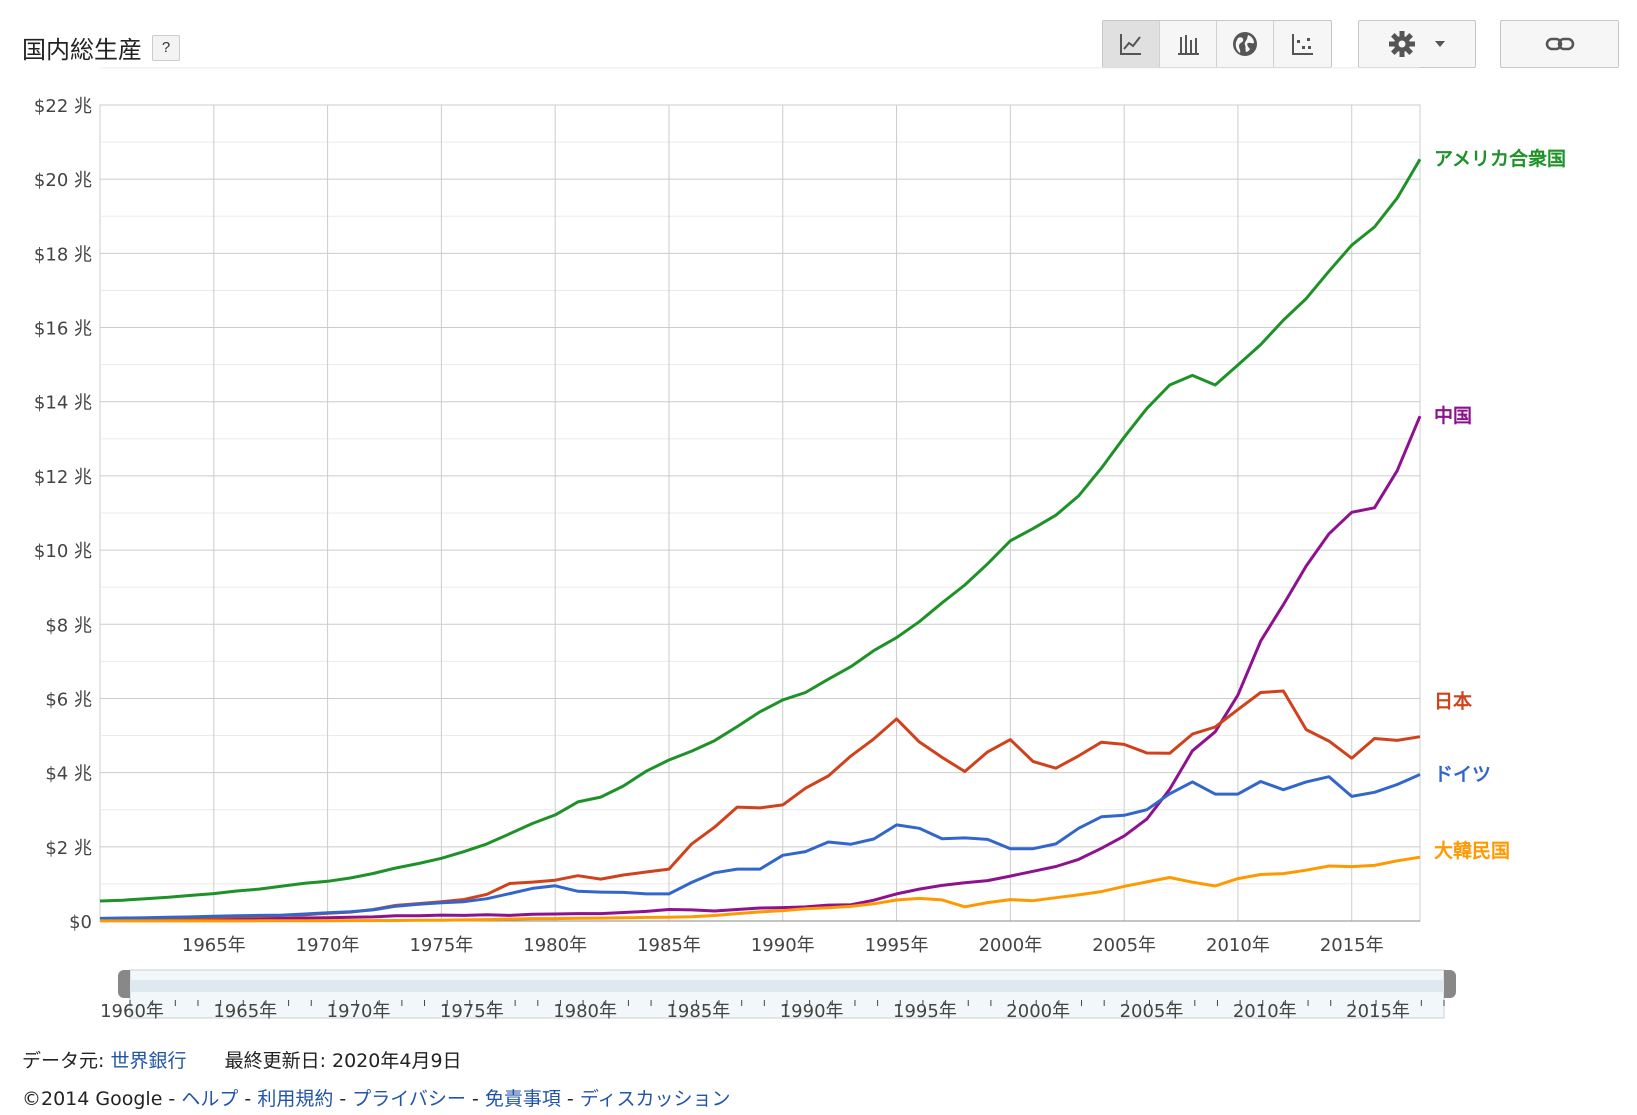 The height and width of the screenshot is (1115, 1637). What do you see at coordinates (1500, 158) in the screenshot?
I see `series-label: アメリカ合衆国` at bounding box center [1500, 158].